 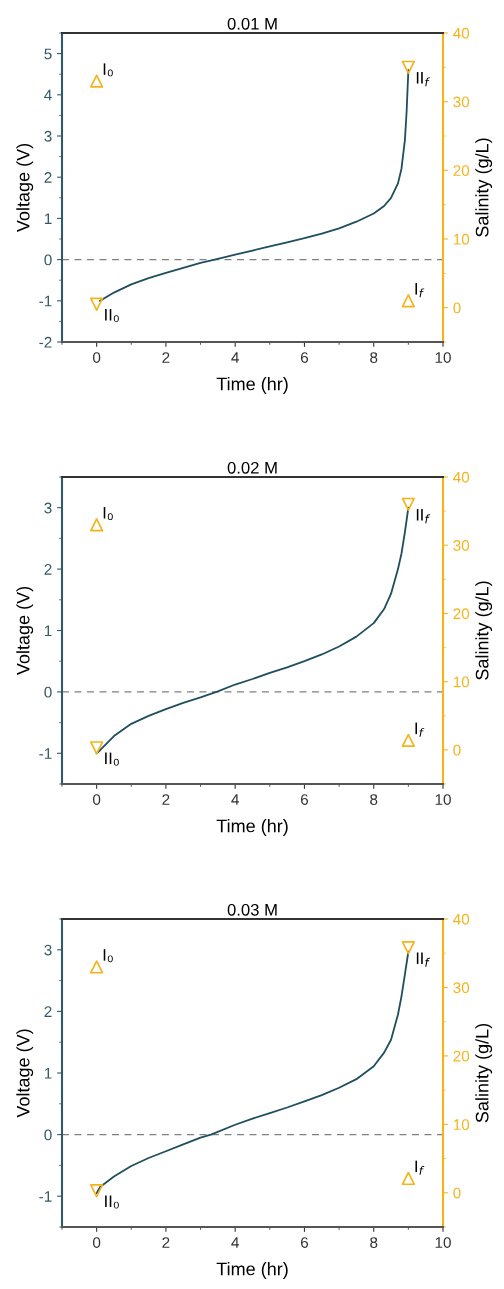 I want to click on y-tick-label: -2, so click(x=45, y=342).